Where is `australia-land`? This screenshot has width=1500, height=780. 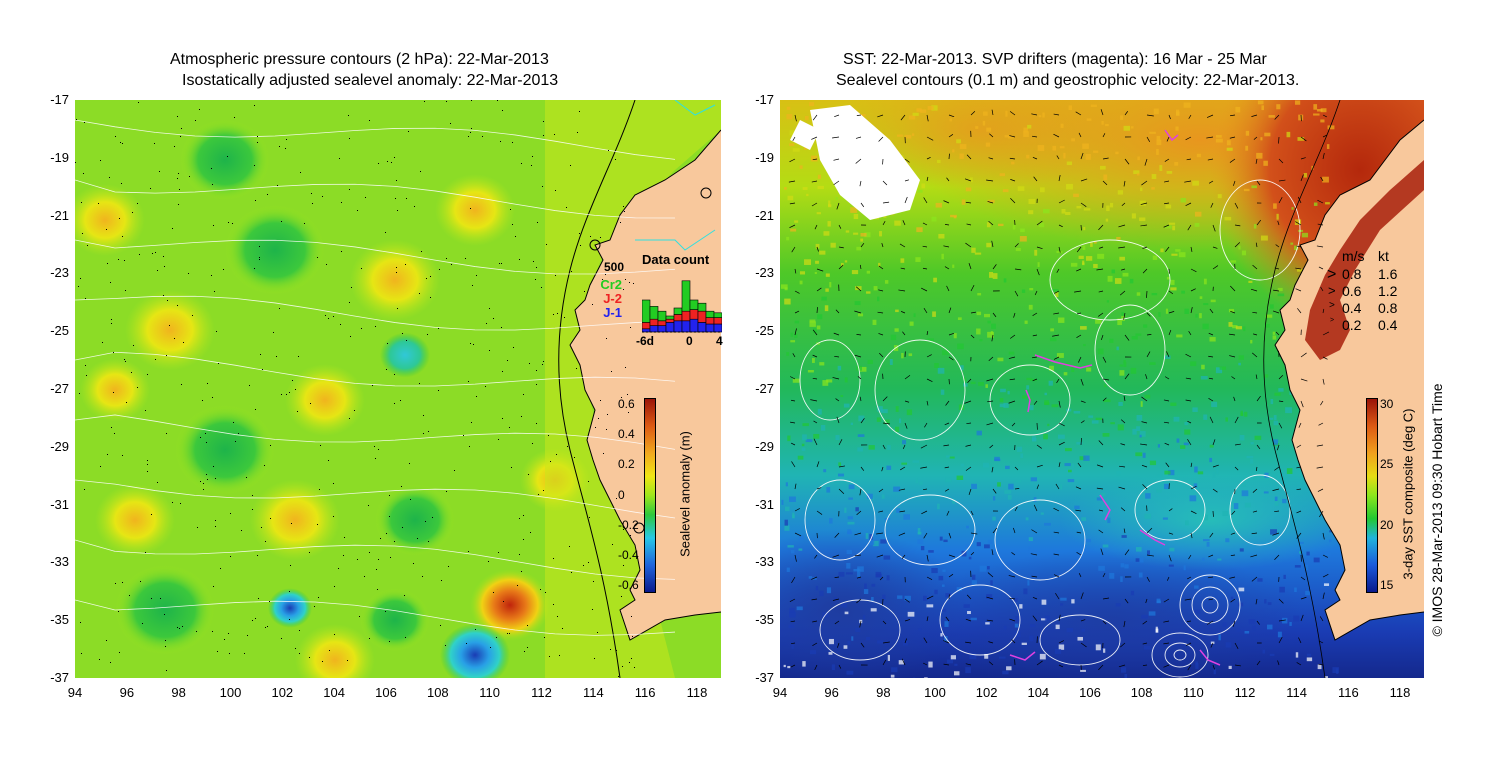
australia-land is located at coordinates (645, 370).